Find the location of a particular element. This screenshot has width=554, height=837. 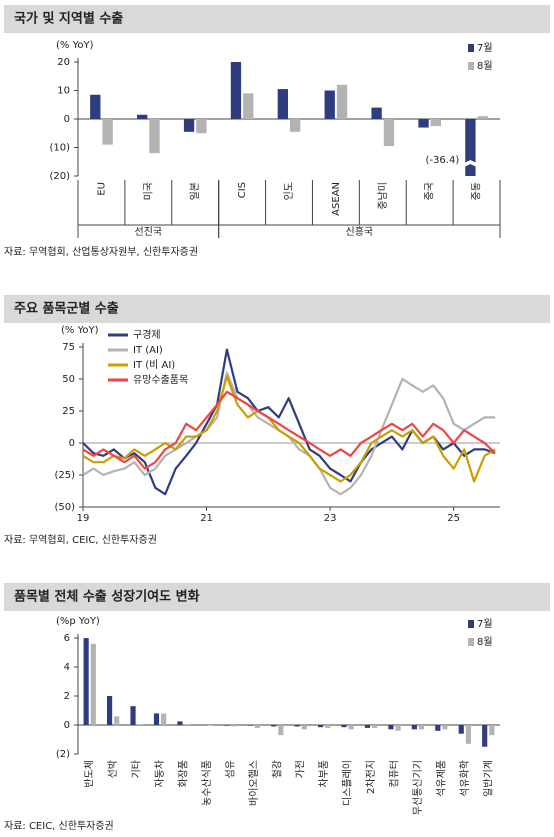

x-tick-label: 중동 is located at coordinates (477, 191).